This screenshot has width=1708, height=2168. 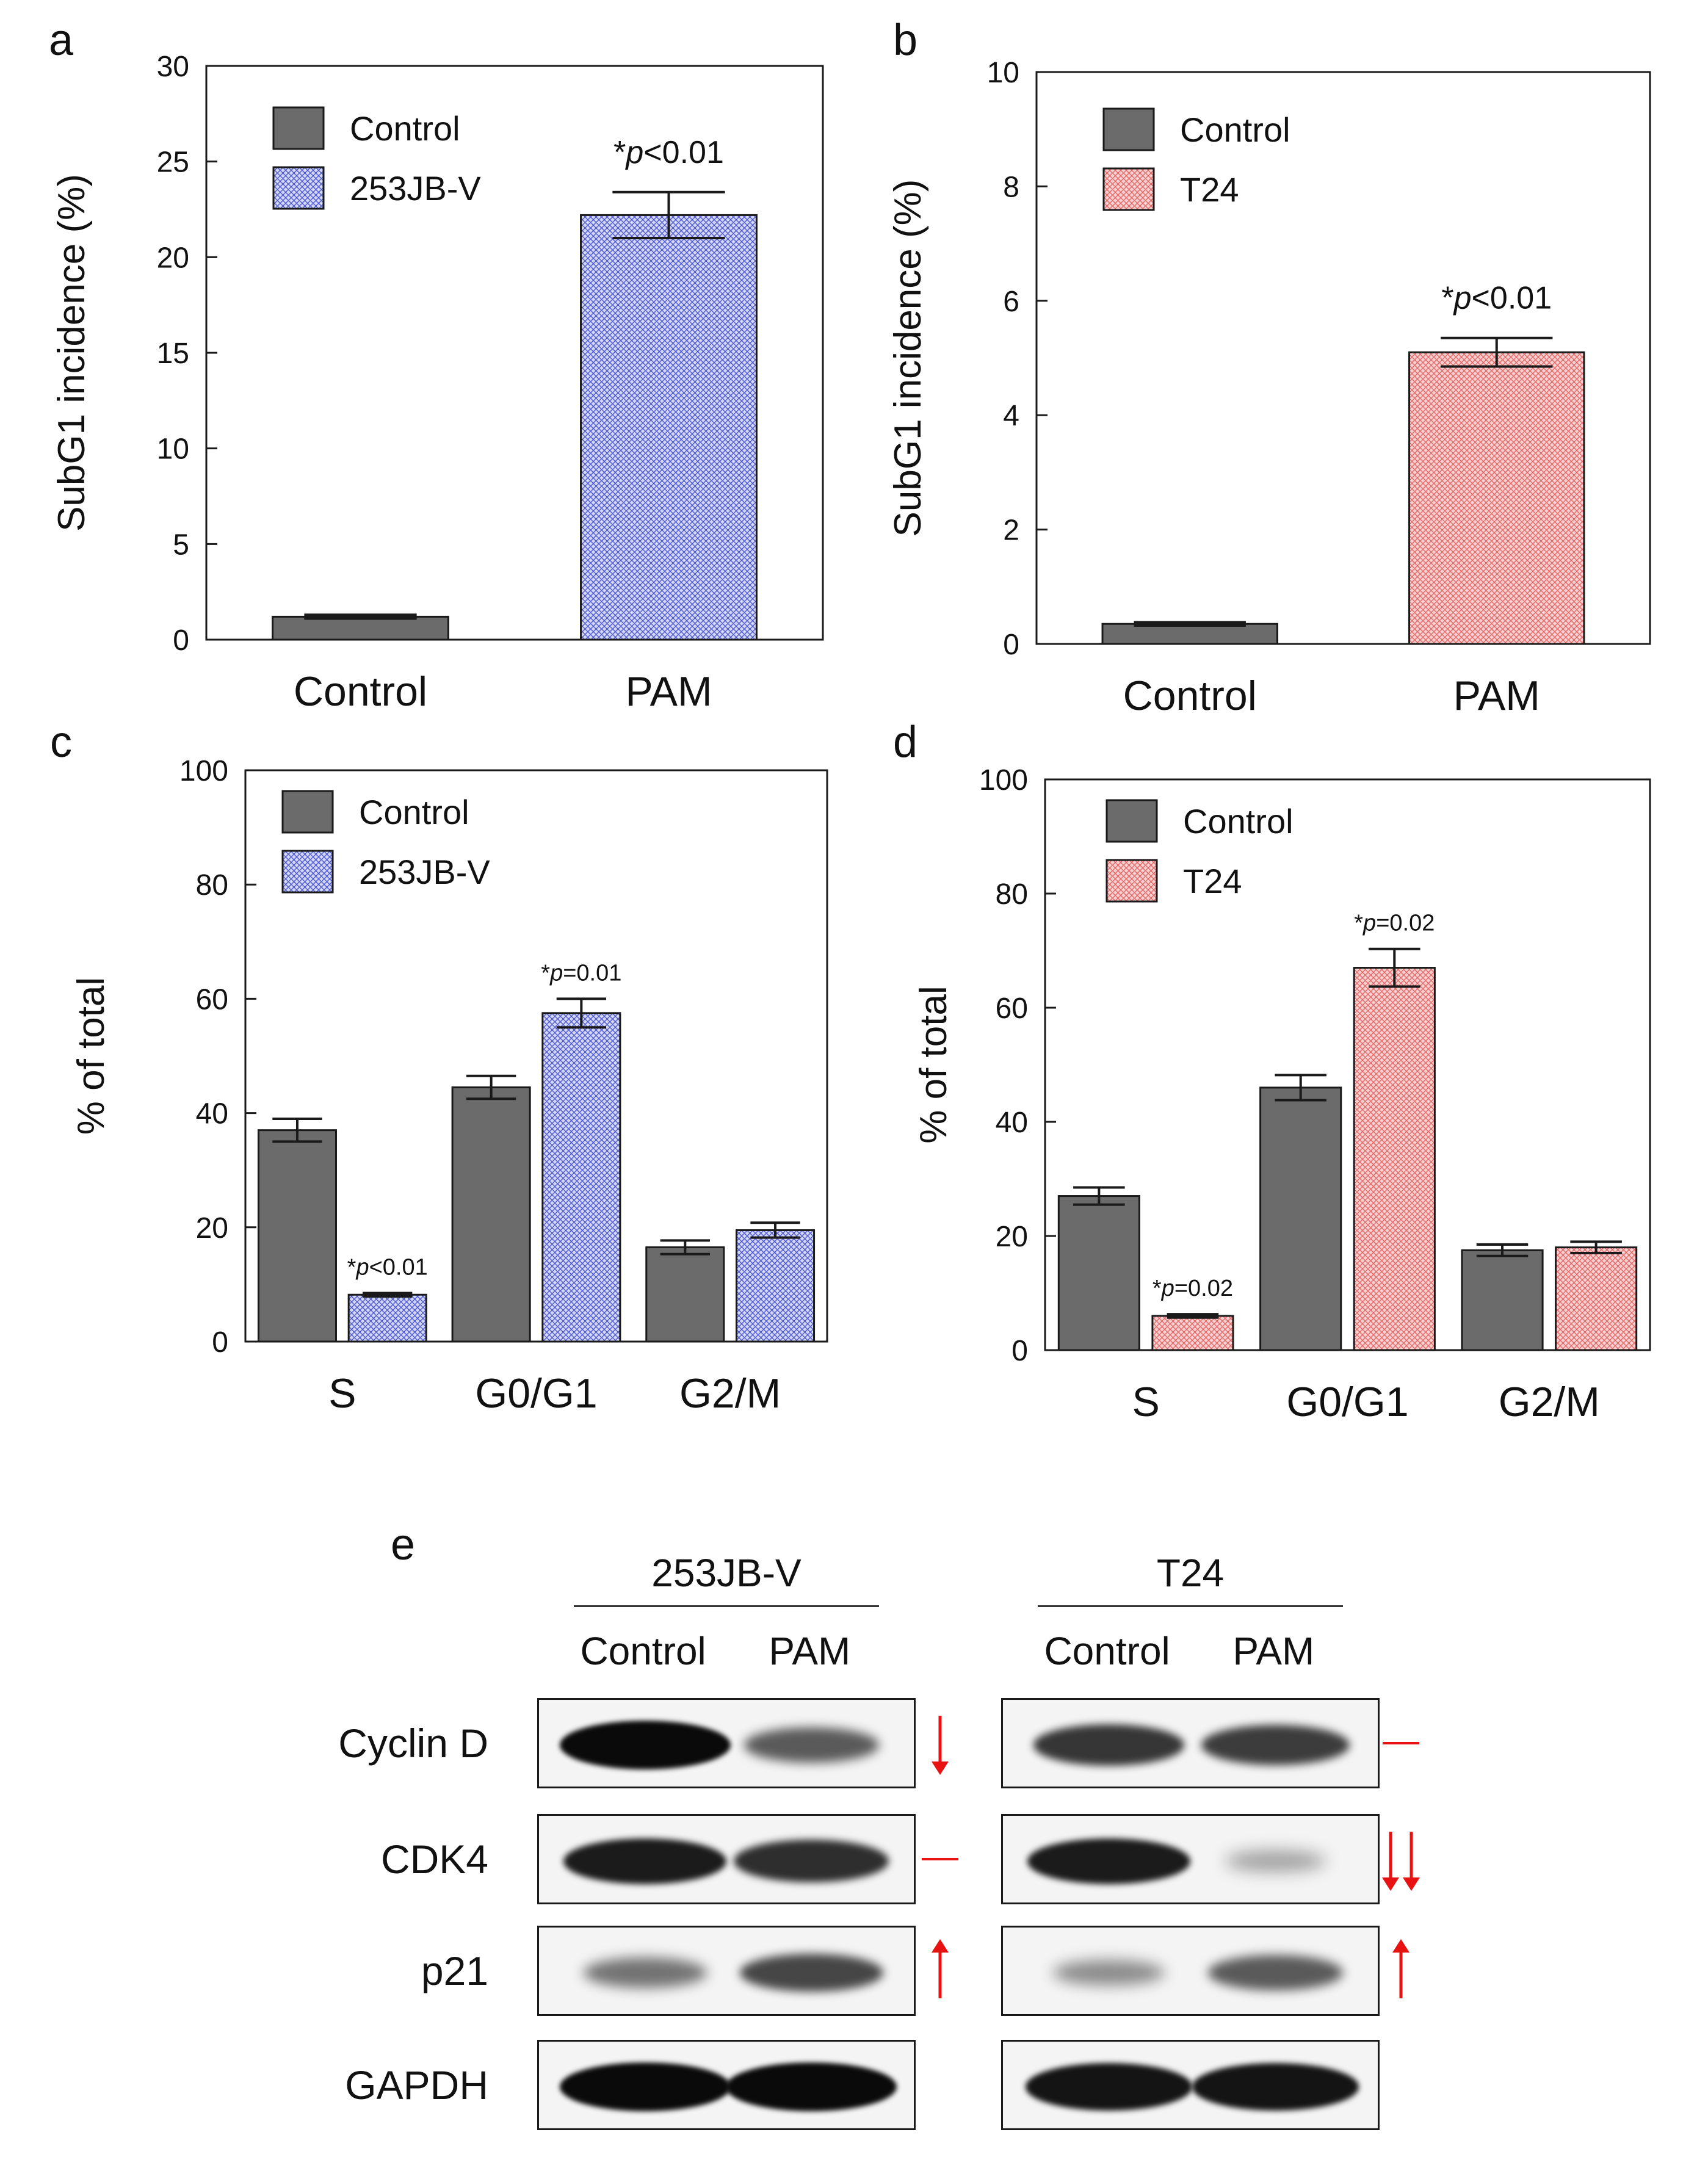 What do you see at coordinates (1012, 1123) in the screenshot?
I see `y-tick-label: 40` at bounding box center [1012, 1123].